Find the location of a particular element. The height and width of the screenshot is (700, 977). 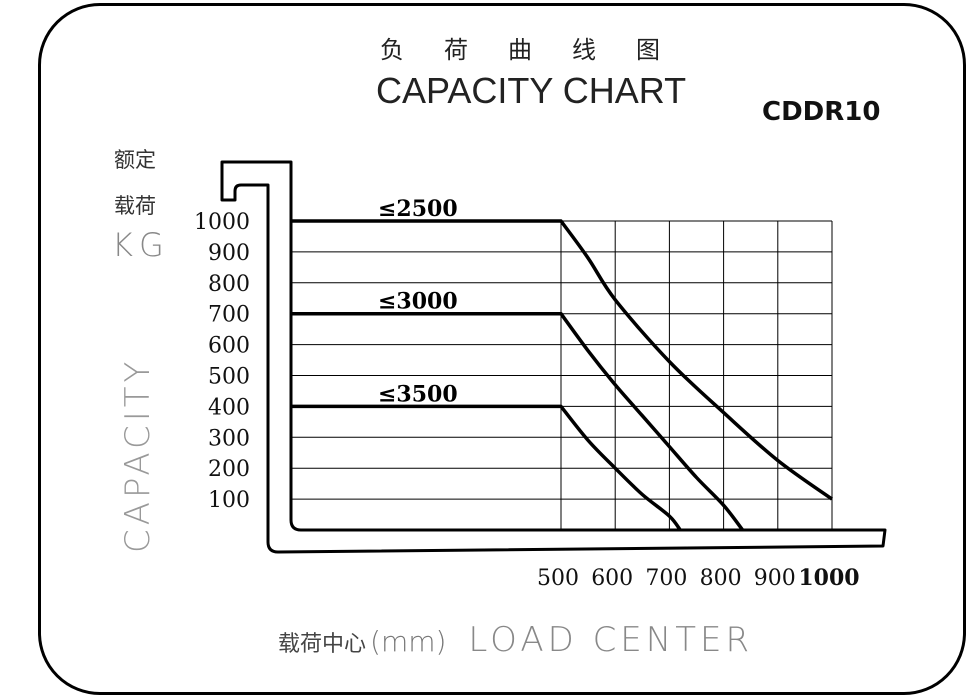

x-tick-labels: 500 600 700 800 900 1000 is located at coordinates (698, 578).